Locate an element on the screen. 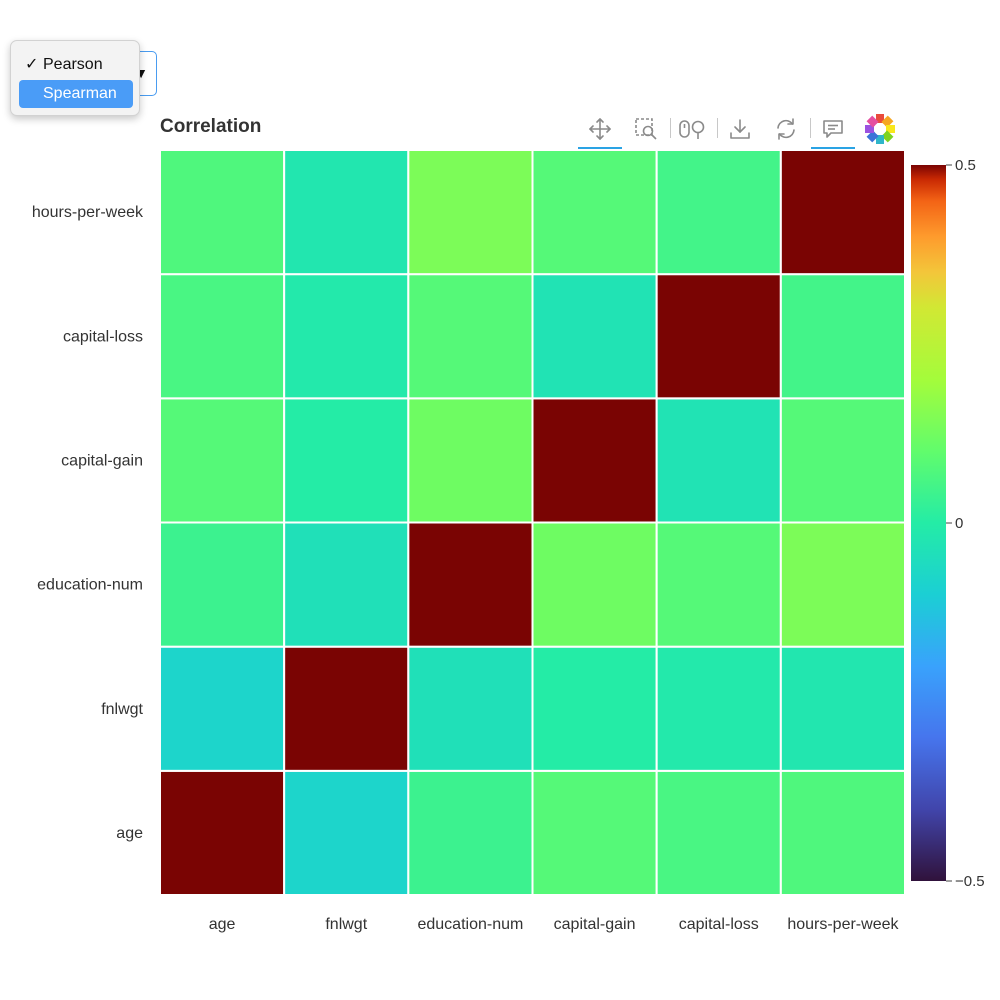 Image resolution: width=1000 pixels, height=1000 pixels. colorbar-ticks: 0.5 0 −0.5 is located at coordinates (965, 523).